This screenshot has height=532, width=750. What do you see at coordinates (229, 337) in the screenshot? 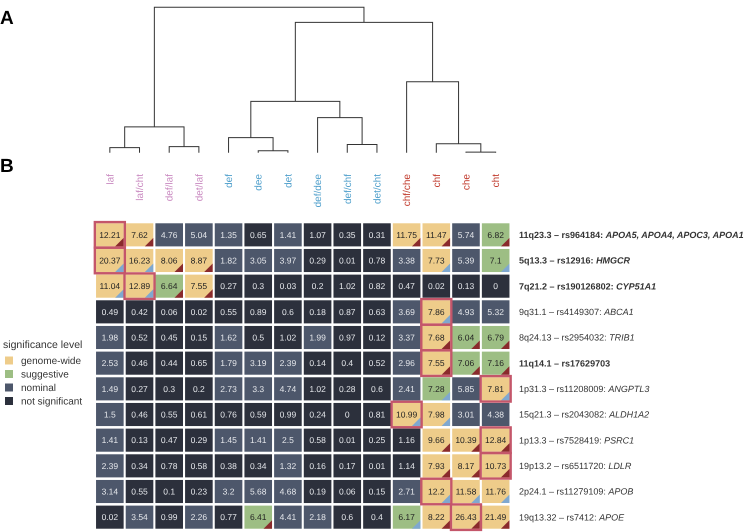
I see `data-label: 1.62` at bounding box center [229, 337].